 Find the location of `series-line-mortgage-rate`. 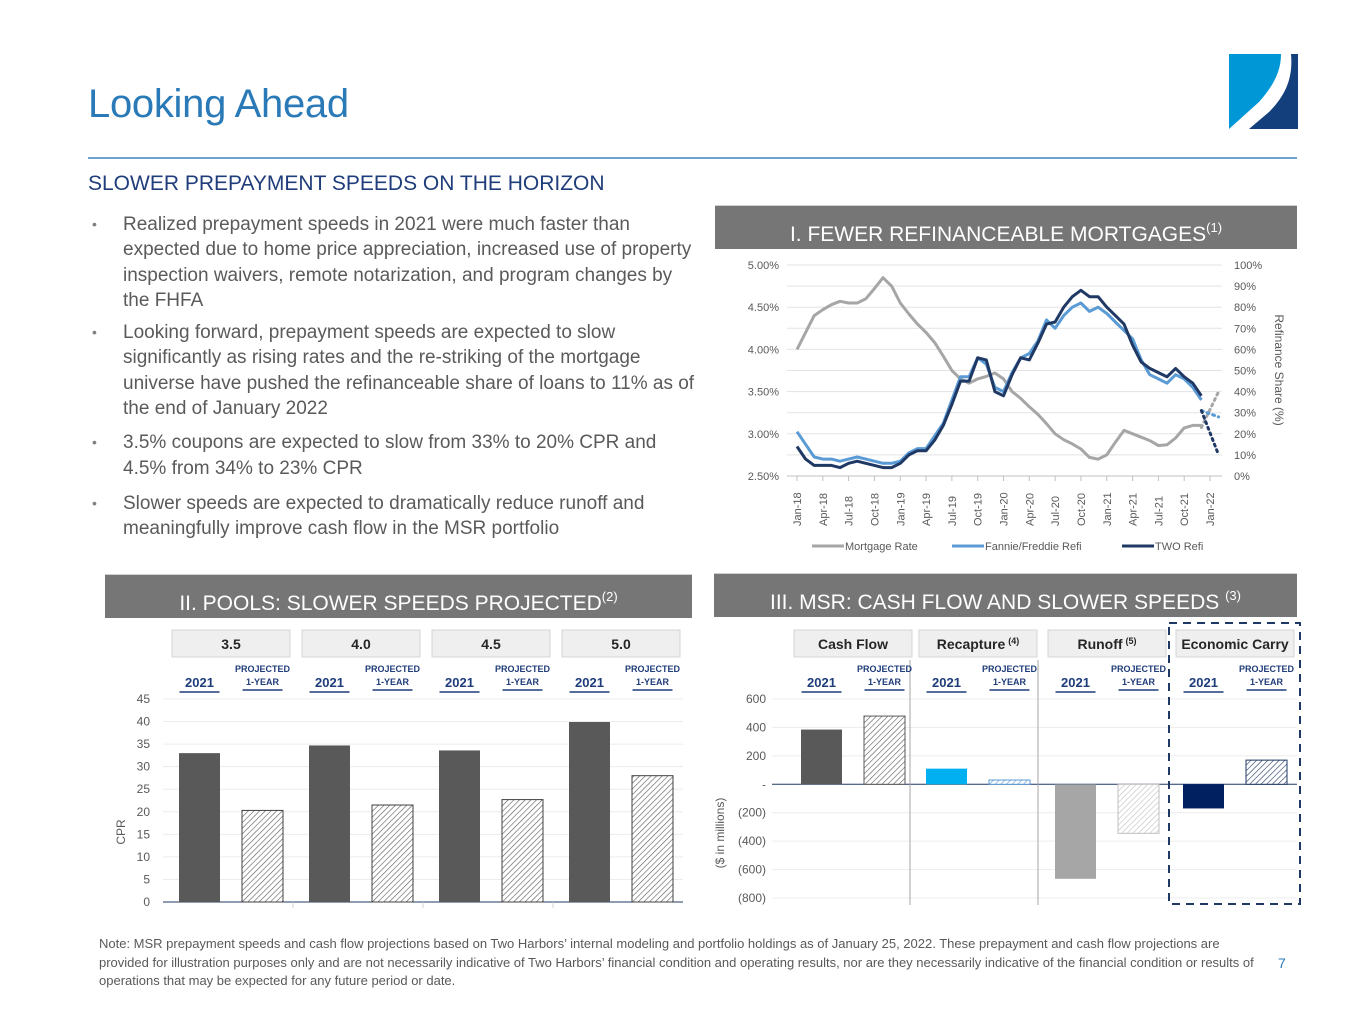

series-line-mortgage-rate is located at coordinates (998, 368).